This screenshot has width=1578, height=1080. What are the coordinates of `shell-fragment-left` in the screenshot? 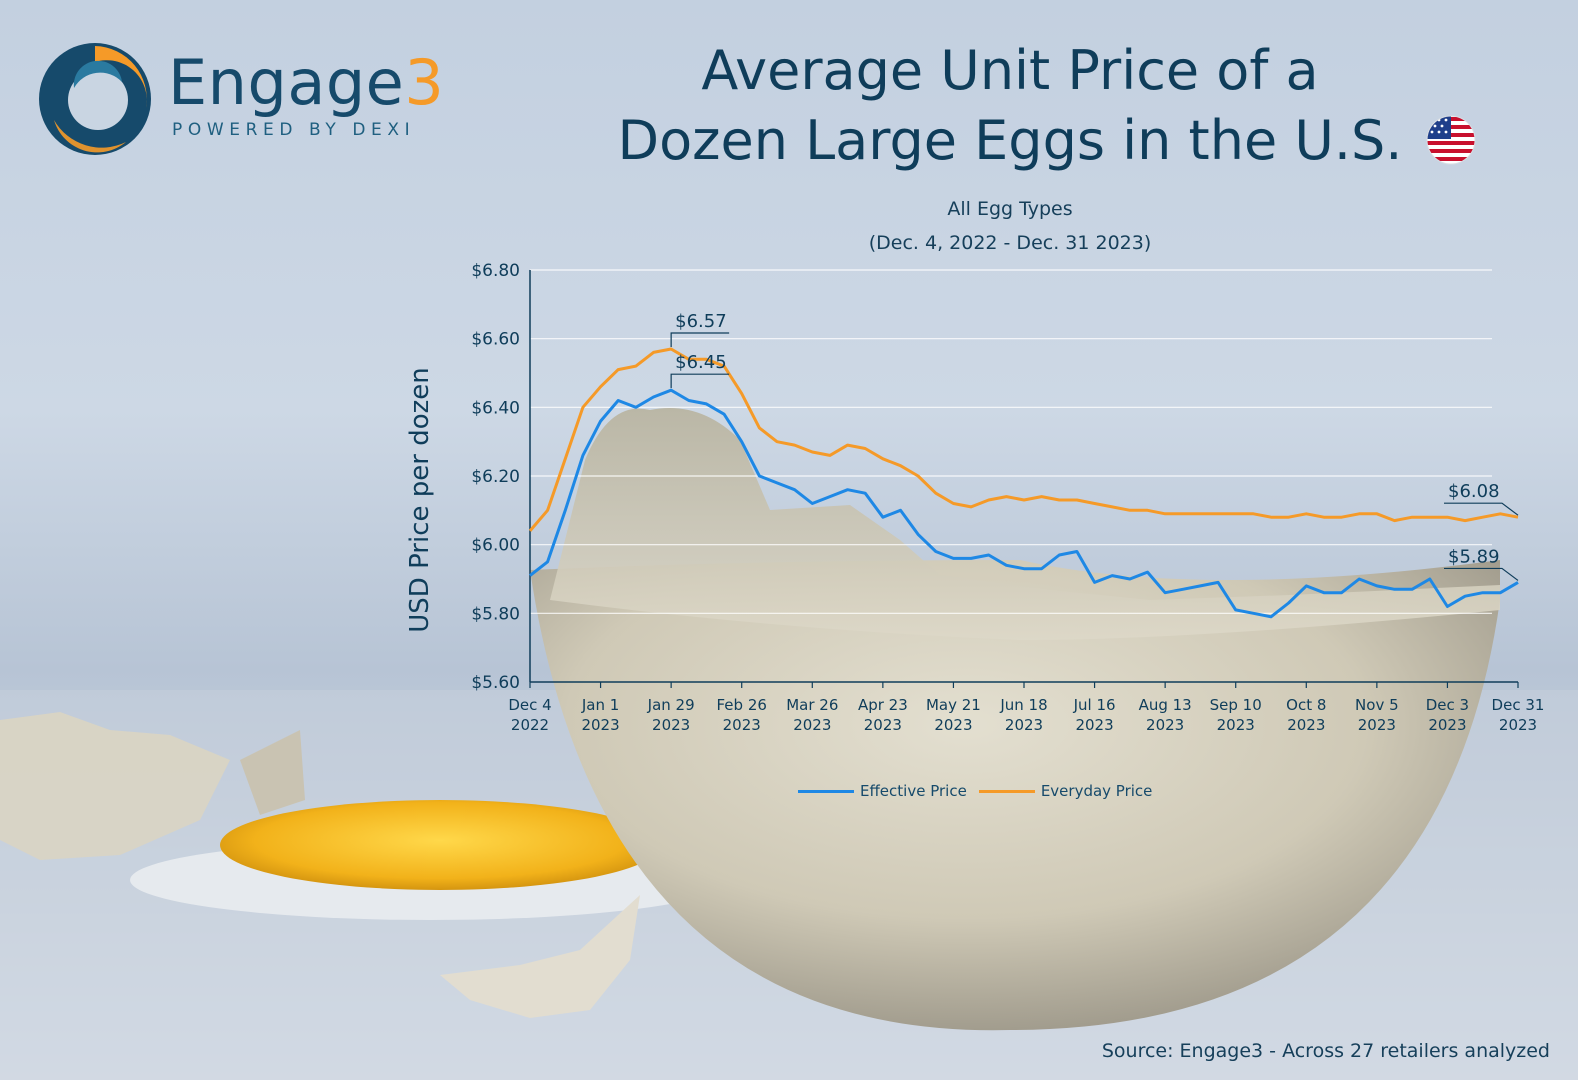 It's located at (115, 786).